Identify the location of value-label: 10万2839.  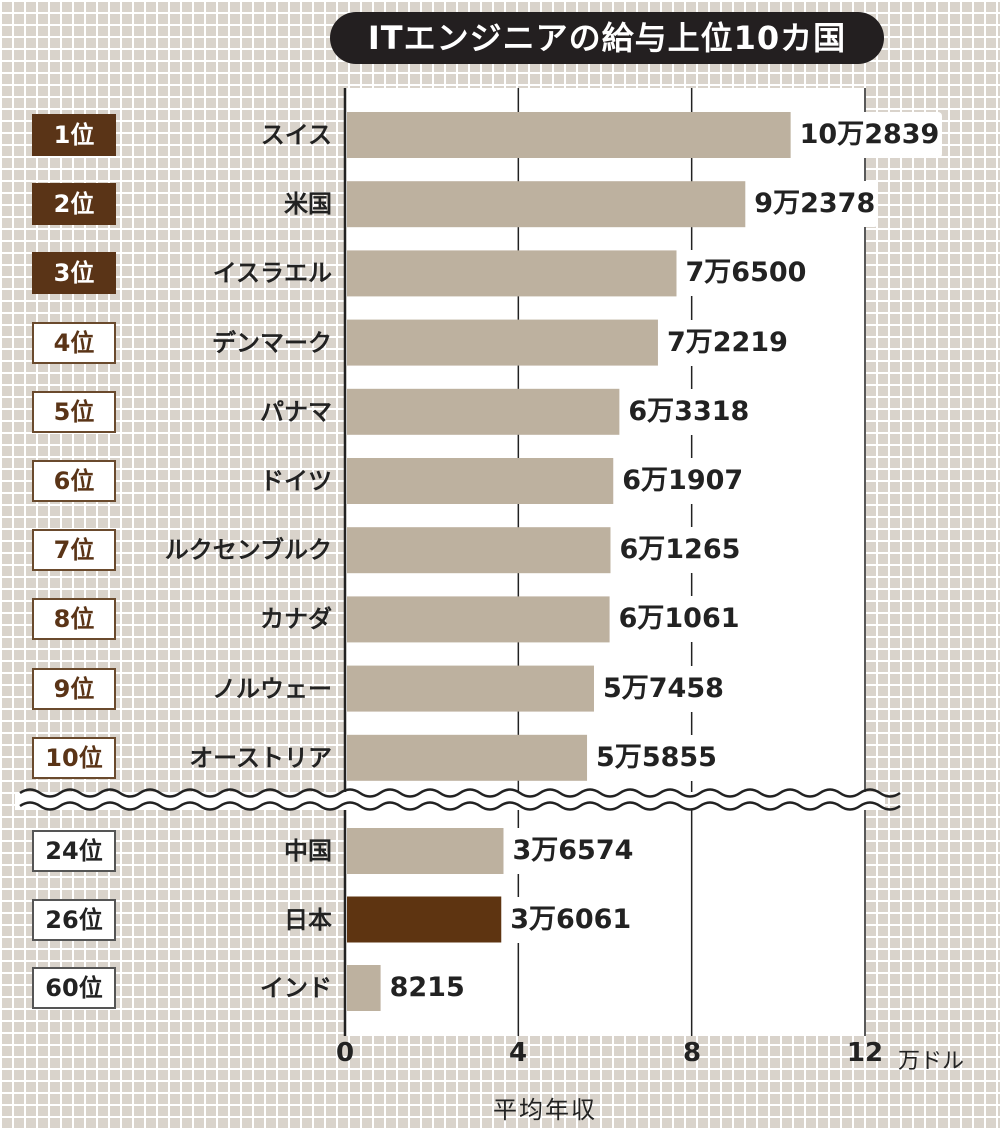
(869, 135).